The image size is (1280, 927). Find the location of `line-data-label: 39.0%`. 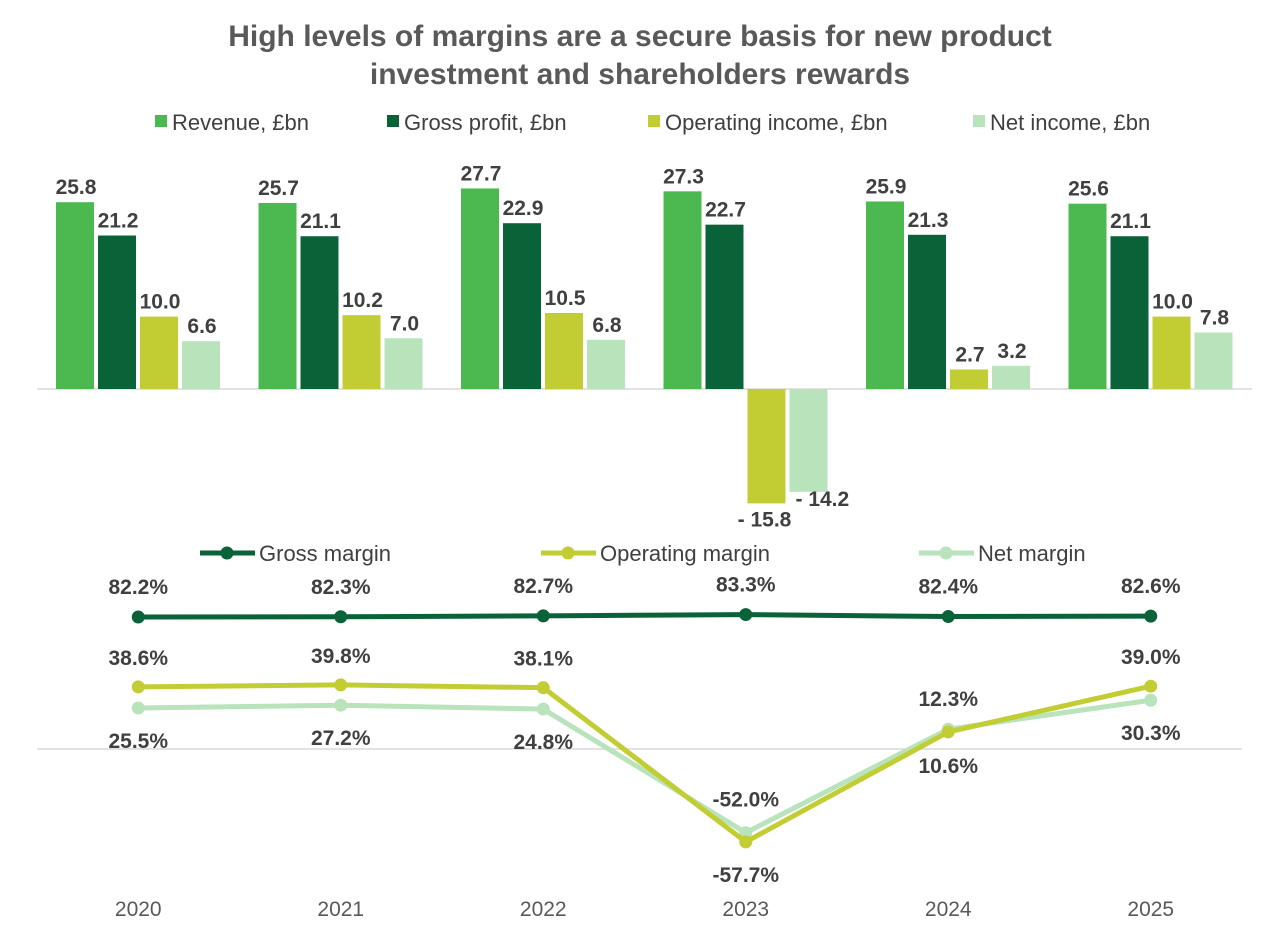

line-data-label: 39.0% is located at coordinates (1151, 657).